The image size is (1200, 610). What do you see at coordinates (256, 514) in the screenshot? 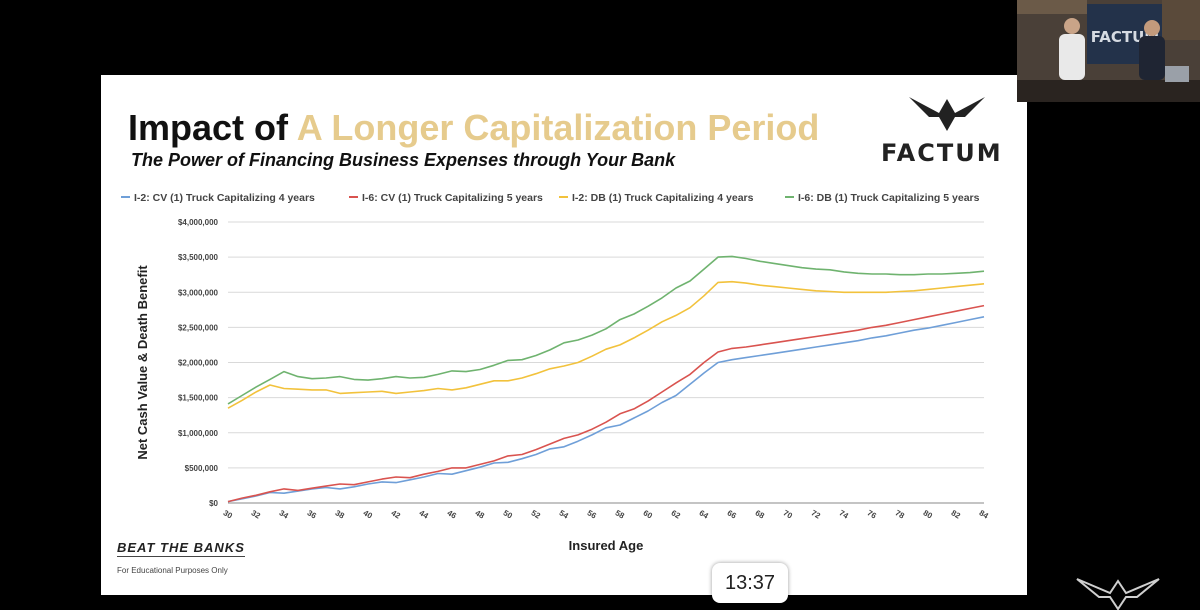
I see `x-tick-label: 32` at bounding box center [256, 514].